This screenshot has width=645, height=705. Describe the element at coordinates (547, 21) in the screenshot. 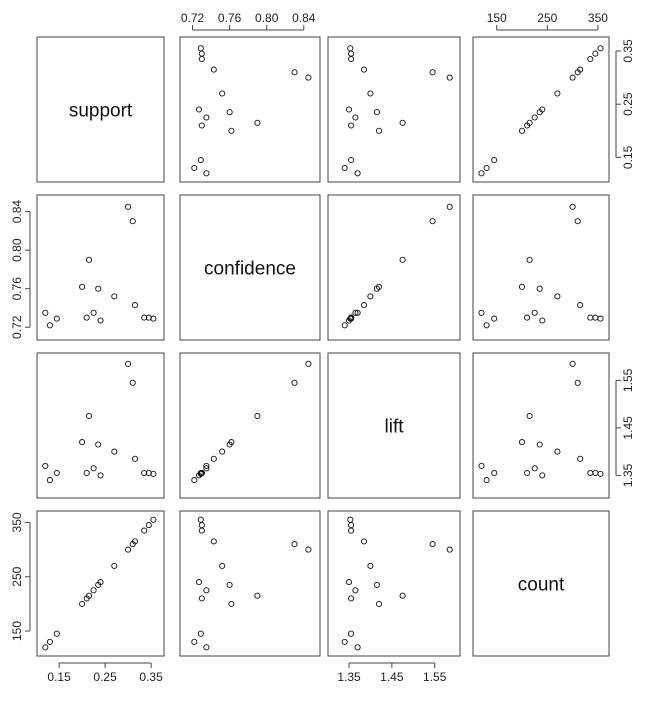

I see `top-axis-count: 150 250 350` at that location.